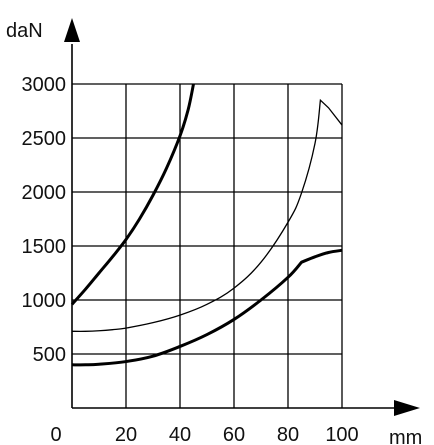  Describe the element at coordinates (49, 355) in the screenshot. I see `y-tick-label: 500` at that location.